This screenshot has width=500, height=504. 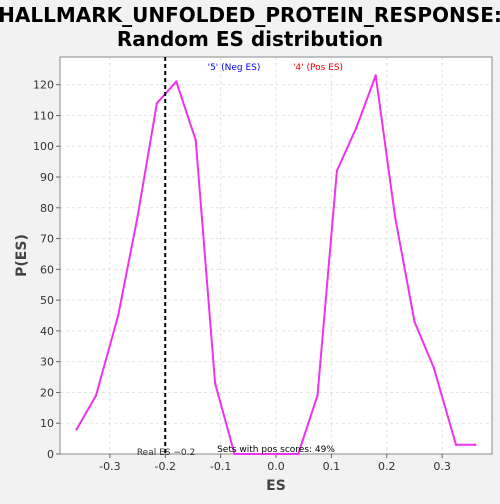 What do you see at coordinates (387, 466) in the screenshot?
I see `x-tick-label: 0.2` at bounding box center [387, 466].